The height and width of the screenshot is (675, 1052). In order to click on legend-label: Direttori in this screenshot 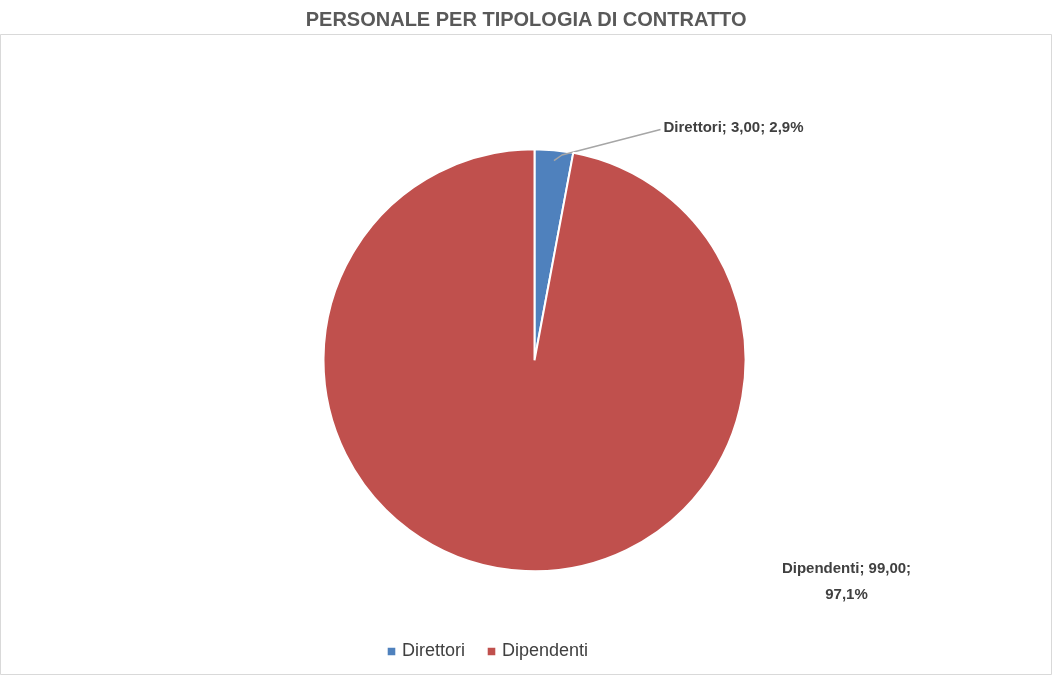, I will do `click(434, 650)`.